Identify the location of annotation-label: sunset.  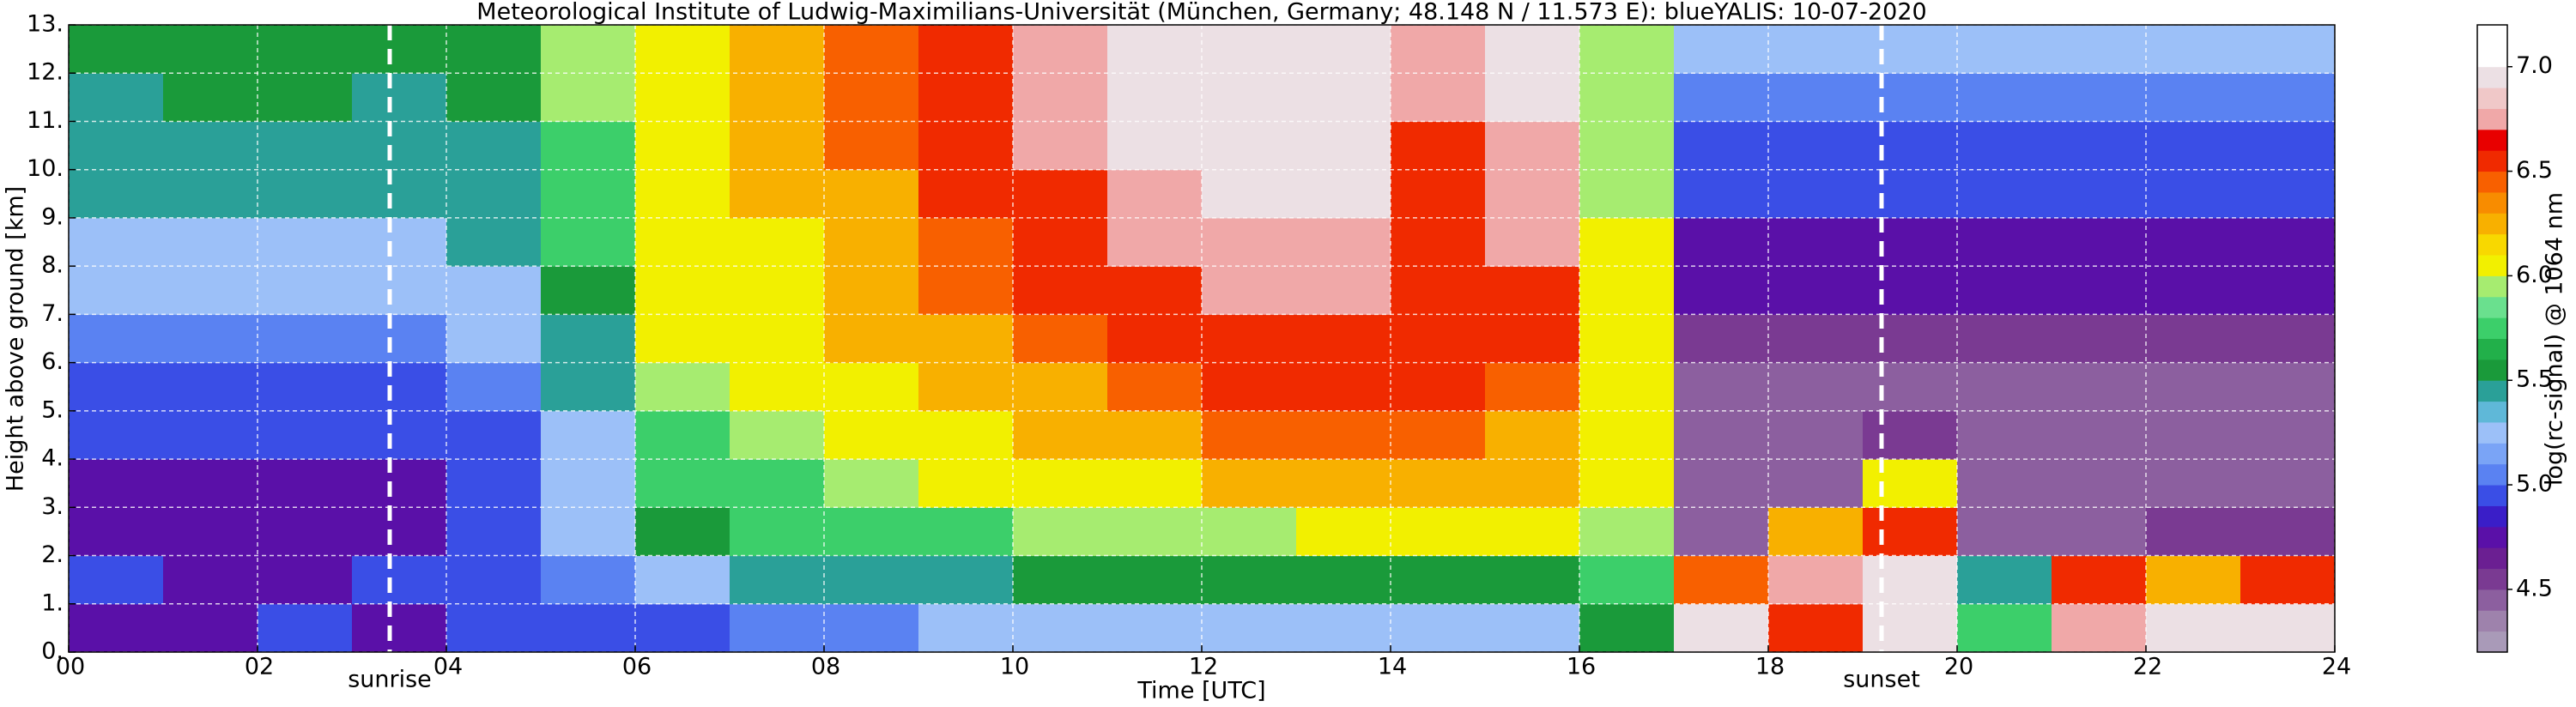
(1881, 680).